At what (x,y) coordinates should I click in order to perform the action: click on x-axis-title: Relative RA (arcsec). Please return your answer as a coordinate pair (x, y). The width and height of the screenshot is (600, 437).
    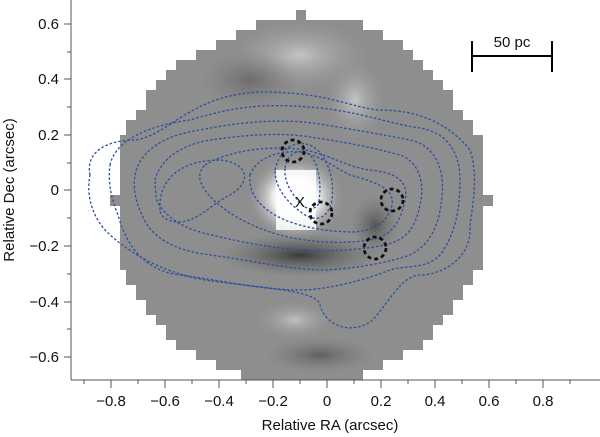
    Looking at the image, I should click on (330, 425).